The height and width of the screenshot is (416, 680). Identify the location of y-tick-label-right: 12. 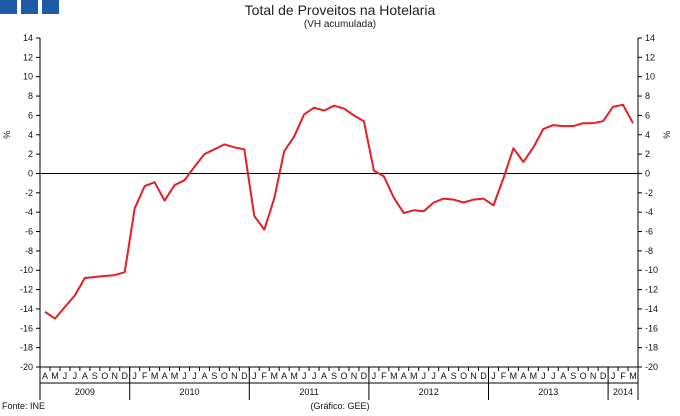
(650, 57).